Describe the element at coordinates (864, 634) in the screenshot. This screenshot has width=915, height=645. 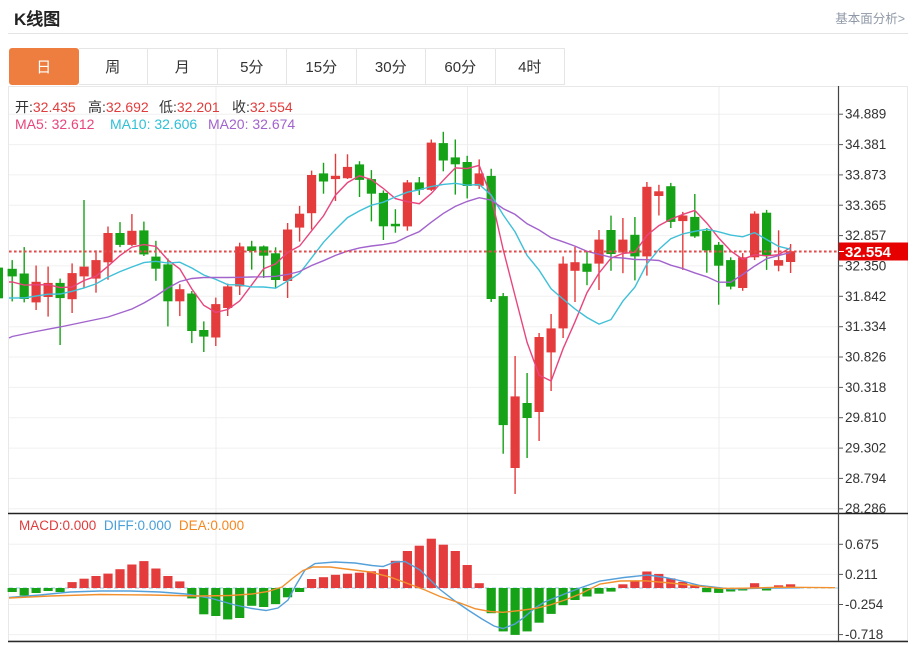
I see `svg-text: -0.718` at that location.